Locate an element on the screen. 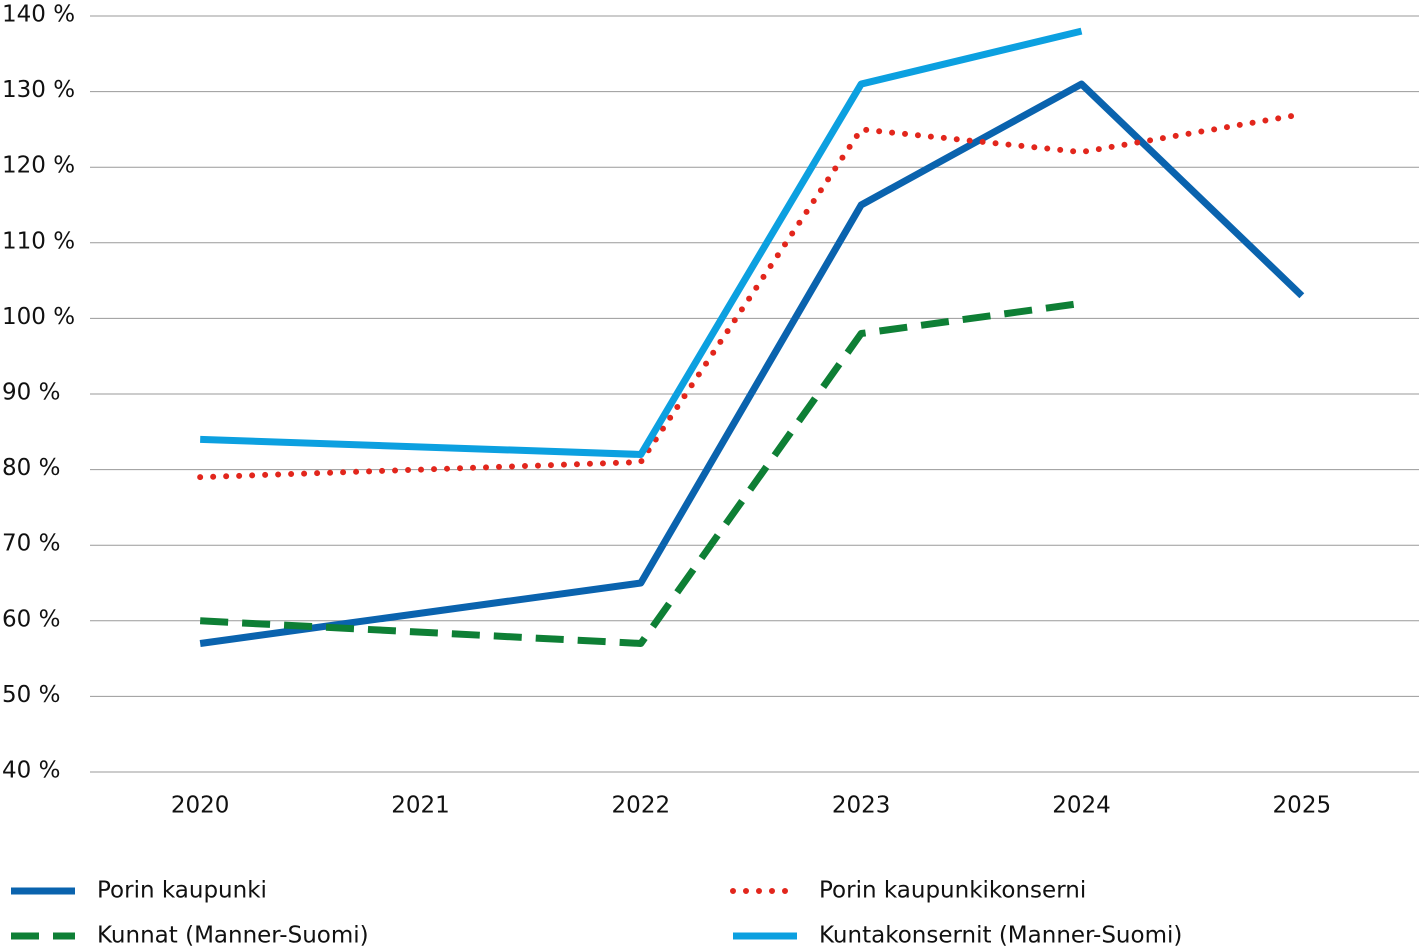  x-tick-label: 2023 is located at coordinates (861, 806).